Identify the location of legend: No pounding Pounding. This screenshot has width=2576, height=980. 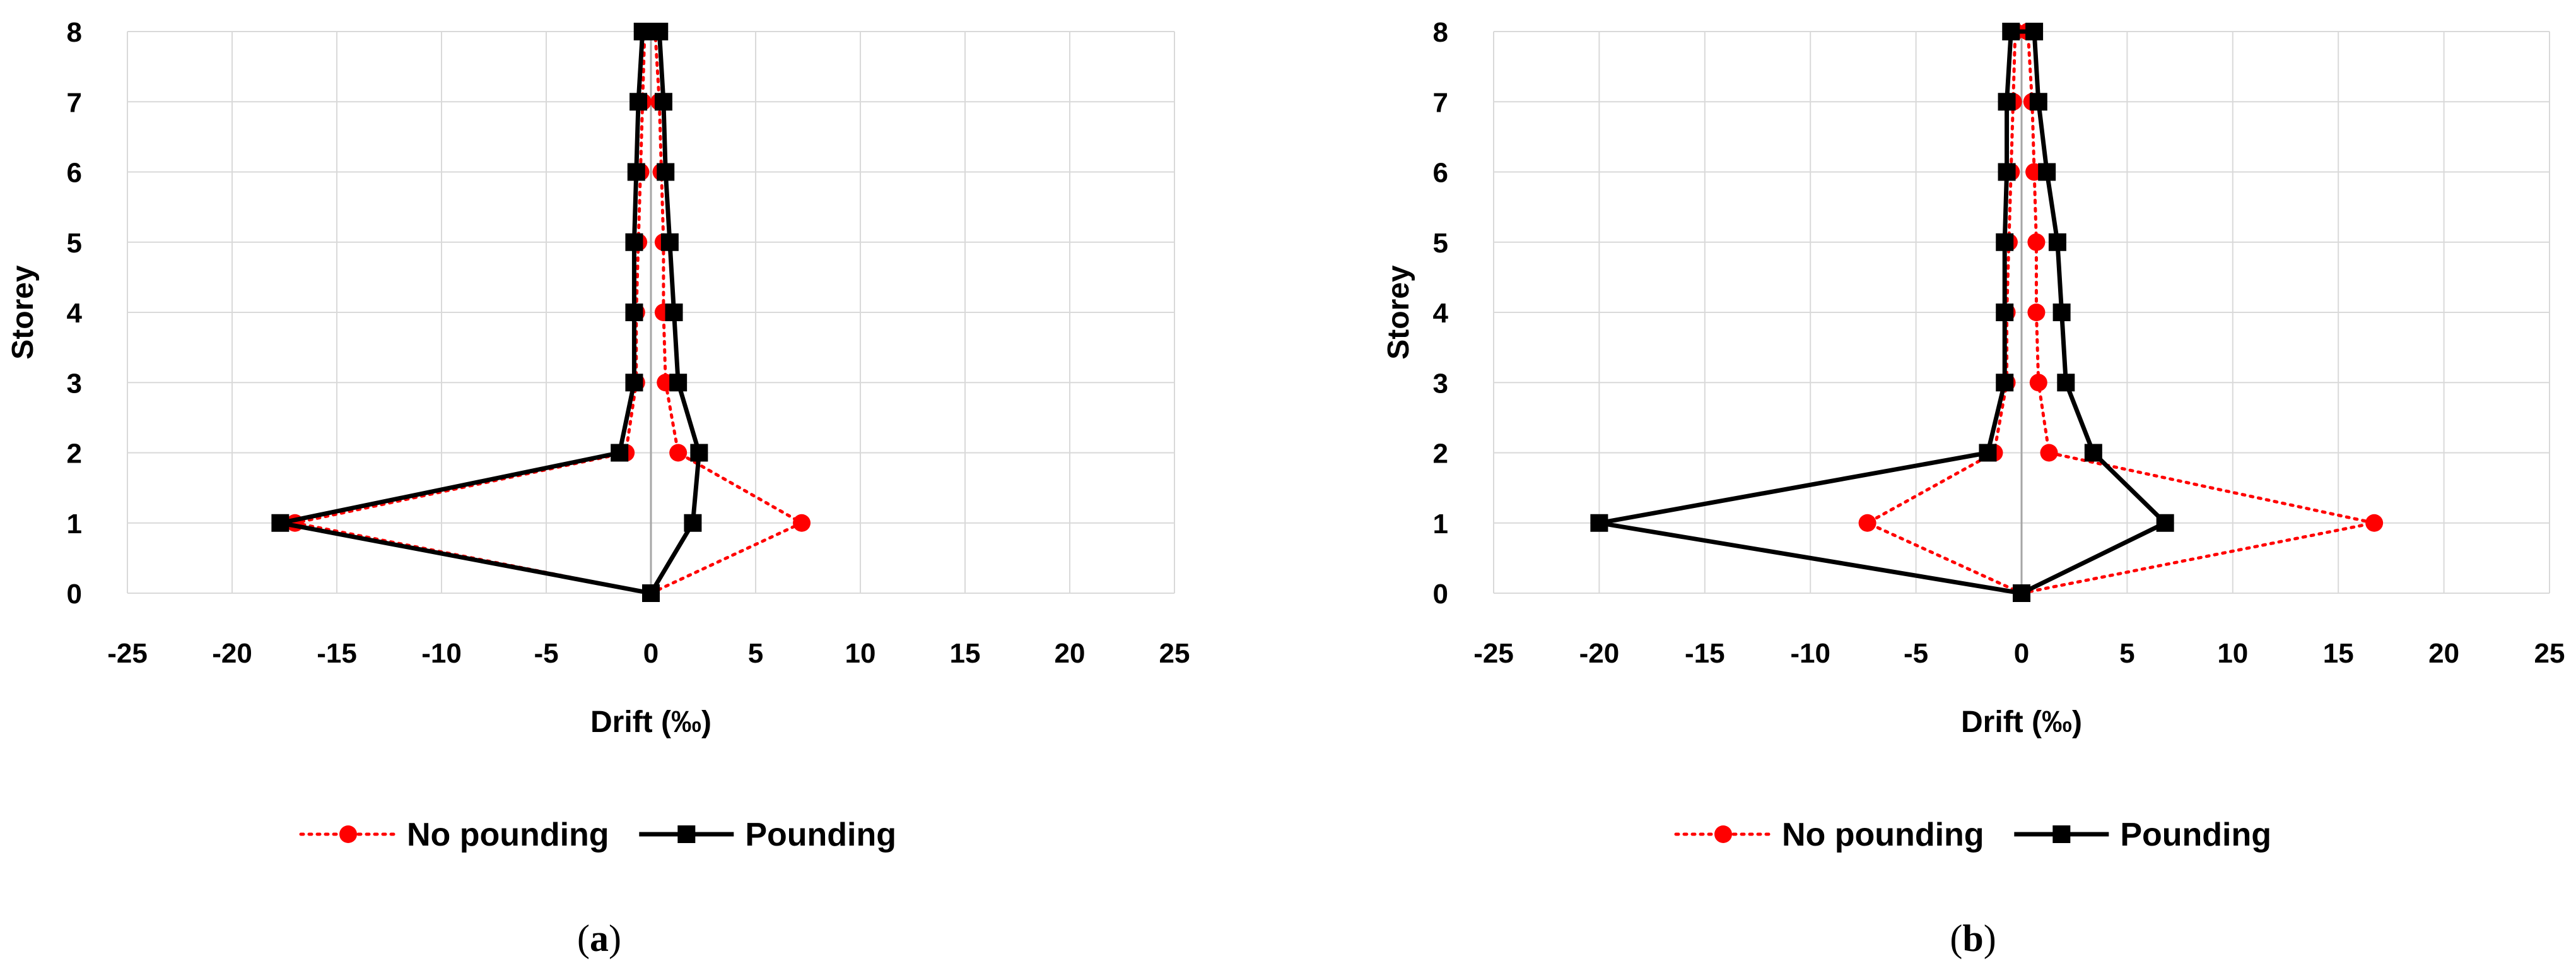
(597, 835).